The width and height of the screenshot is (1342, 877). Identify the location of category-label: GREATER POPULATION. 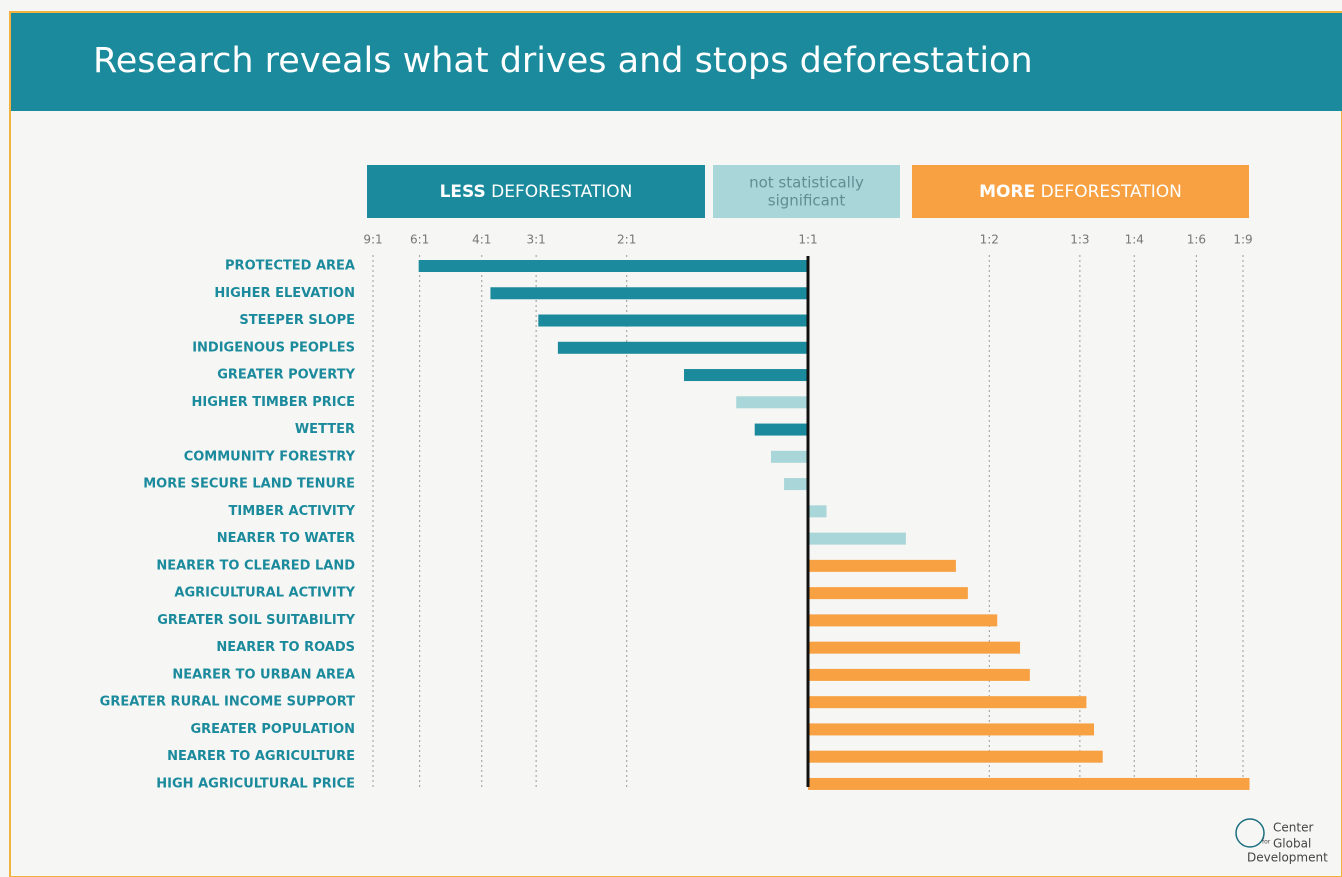
(272, 729).